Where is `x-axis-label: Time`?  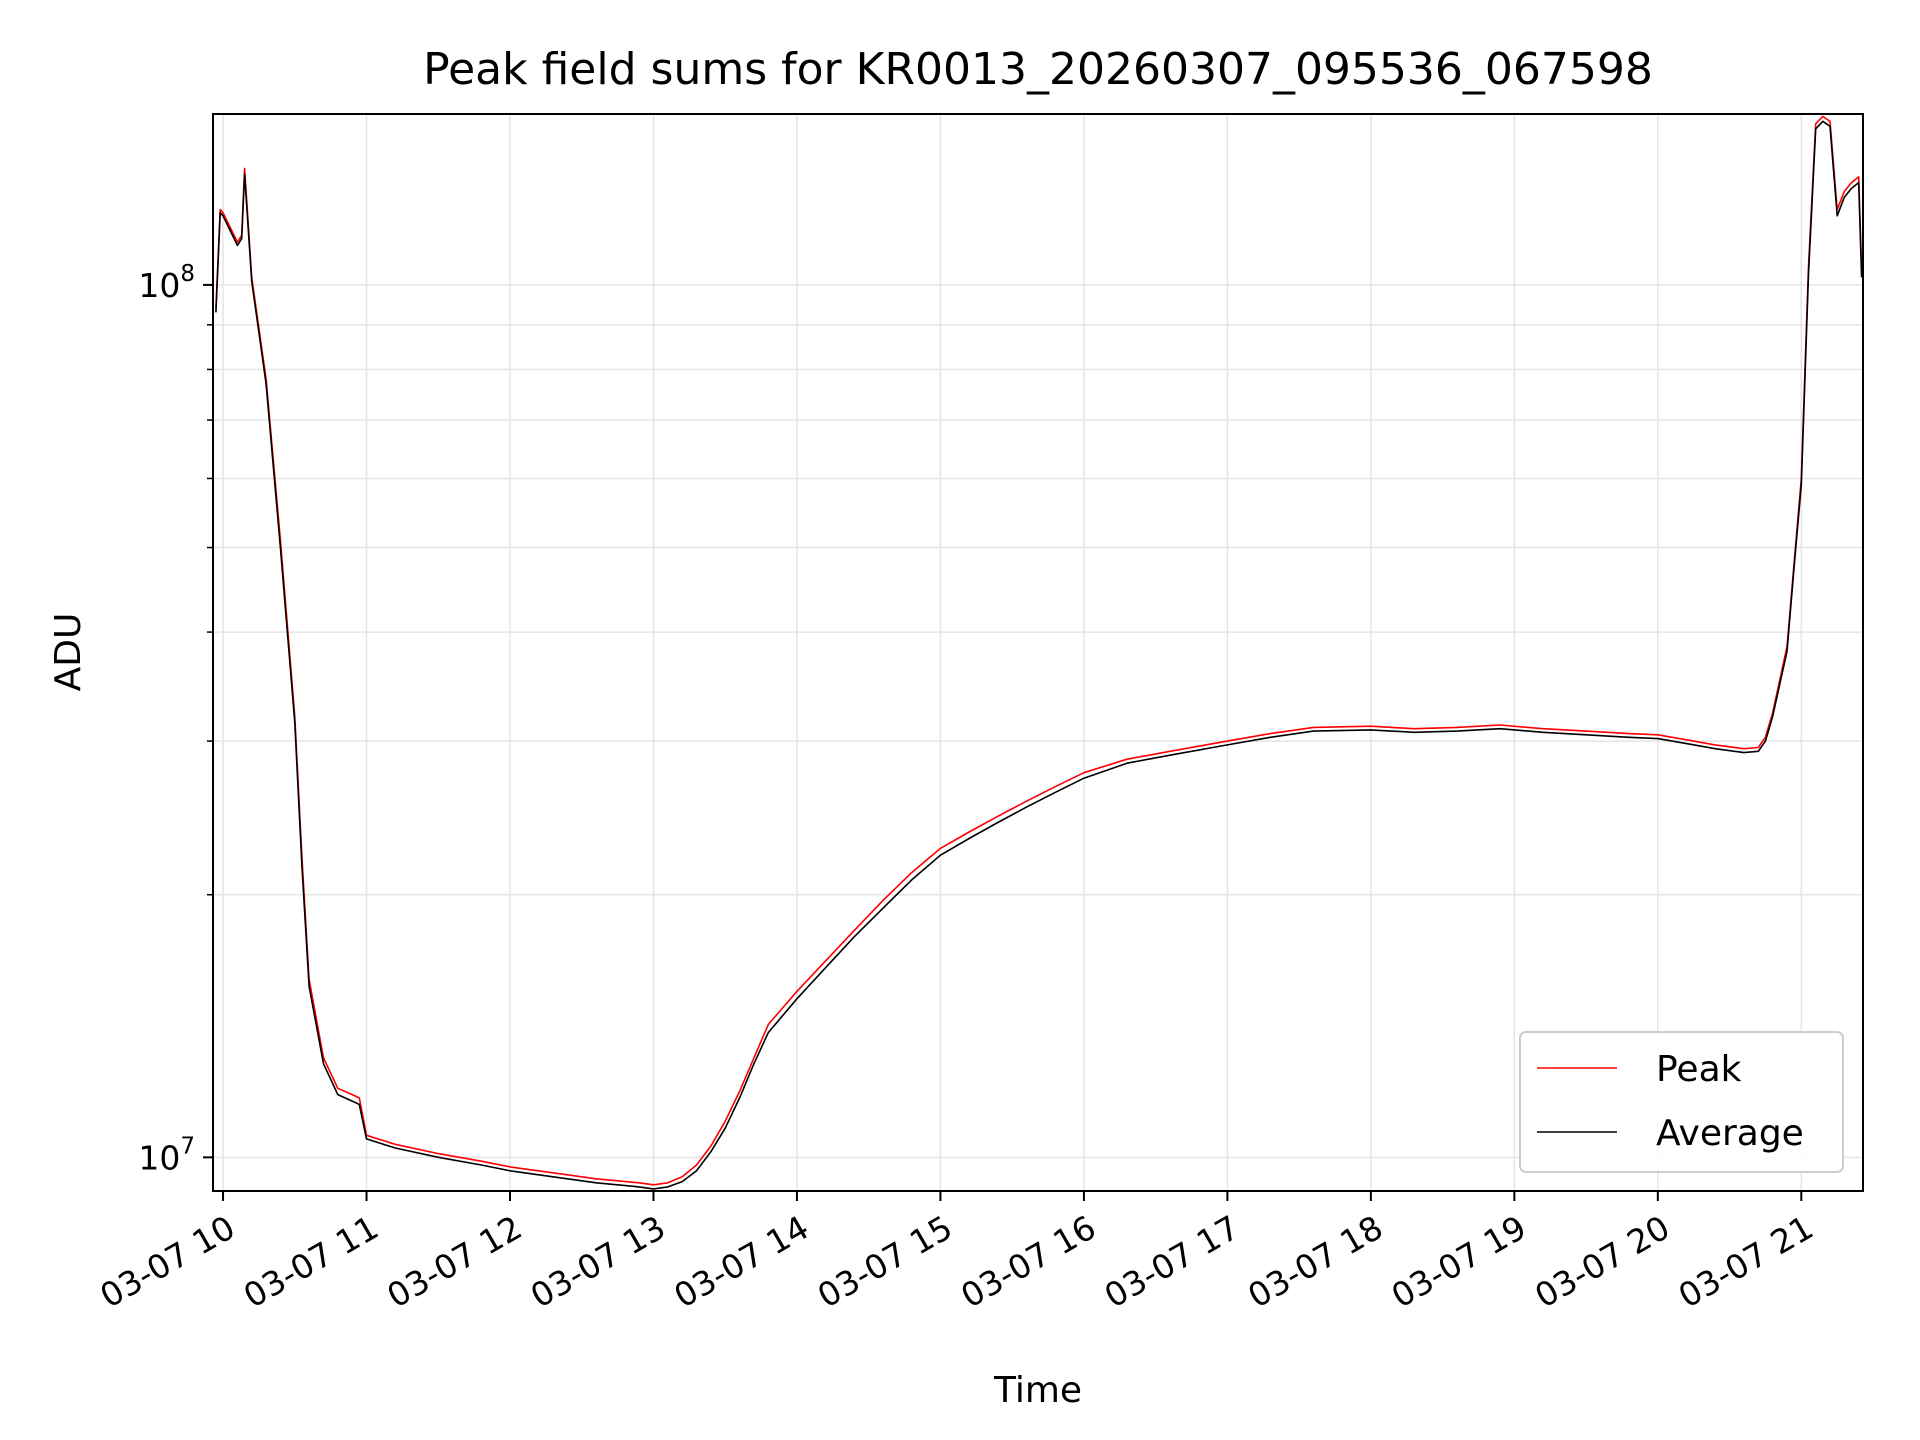
x-axis-label: Time is located at coordinates (1037, 1390).